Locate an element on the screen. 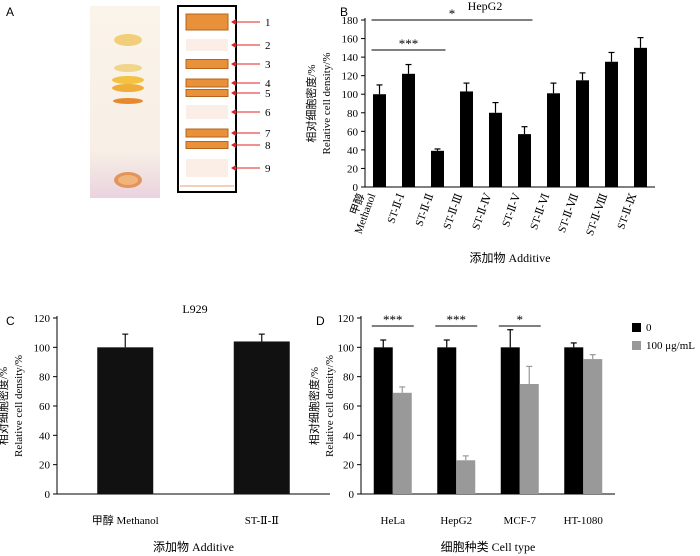 This screenshot has height=556, width=700. significance-label: * is located at coordinates (452, 13).